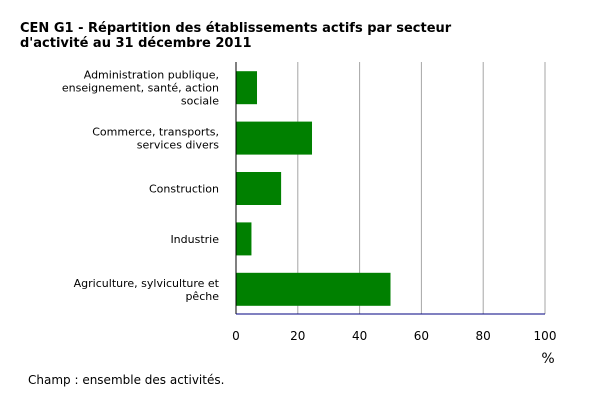  I want to click on category-label: pêche, so click(202, 296).